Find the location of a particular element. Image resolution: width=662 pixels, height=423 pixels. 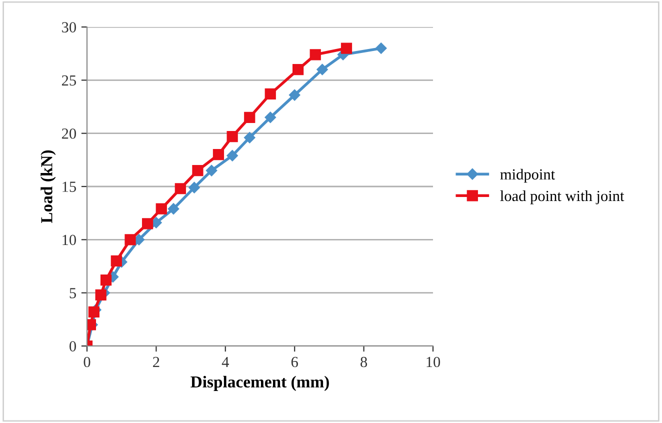

legend-label: load point with joint is located at coordinates (562, 197).